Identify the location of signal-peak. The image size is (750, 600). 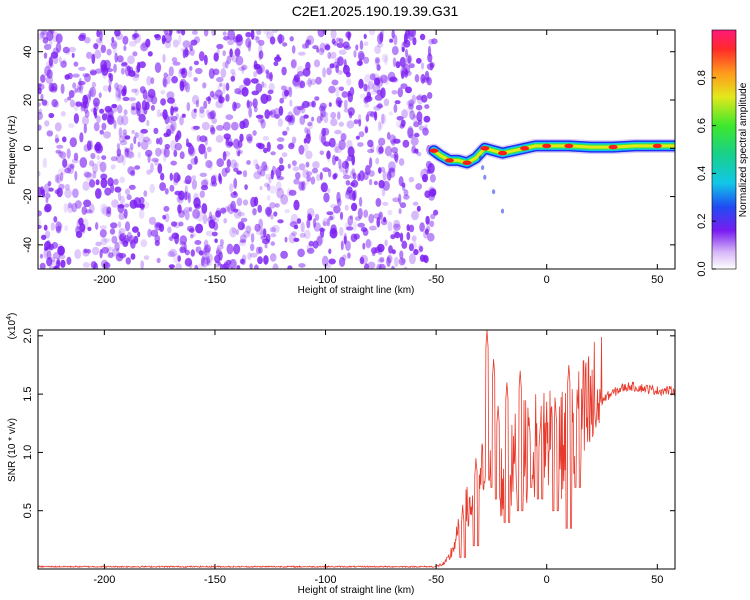
(502, 153).